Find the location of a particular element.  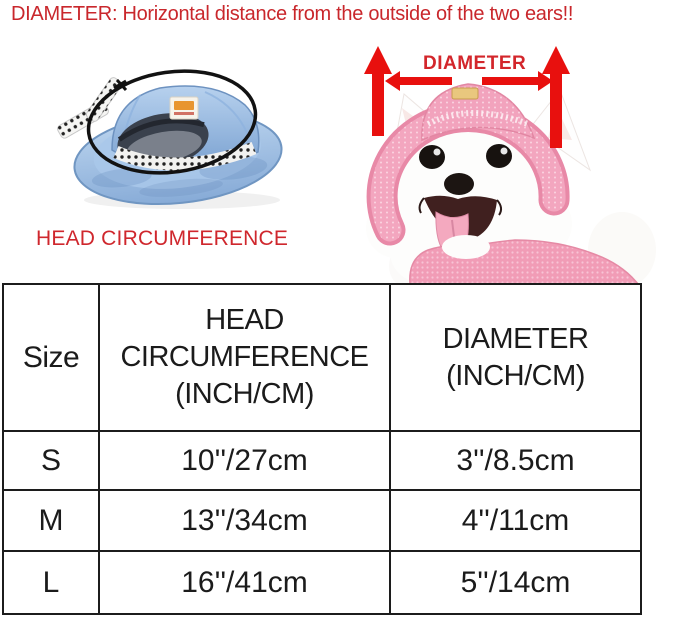

table-header-size: Size is located at coordinates (52, 358).